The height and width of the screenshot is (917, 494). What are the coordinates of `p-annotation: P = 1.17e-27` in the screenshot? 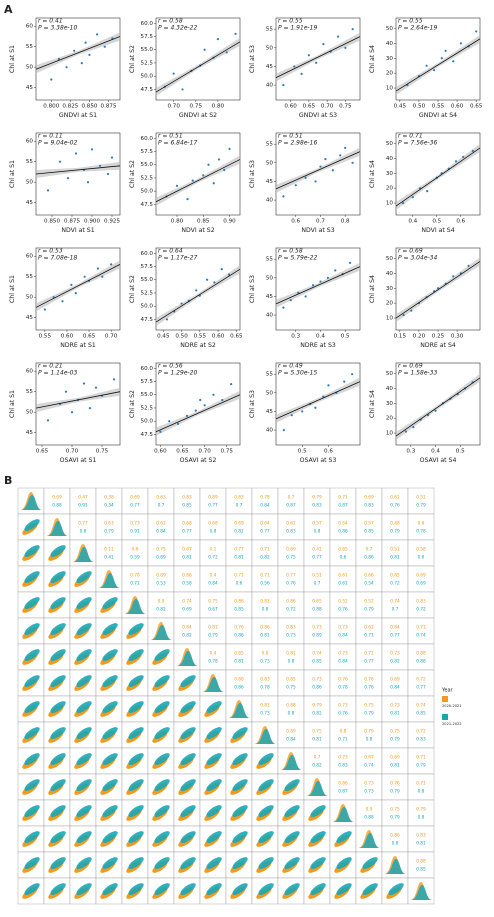 It's located at (177, 258).